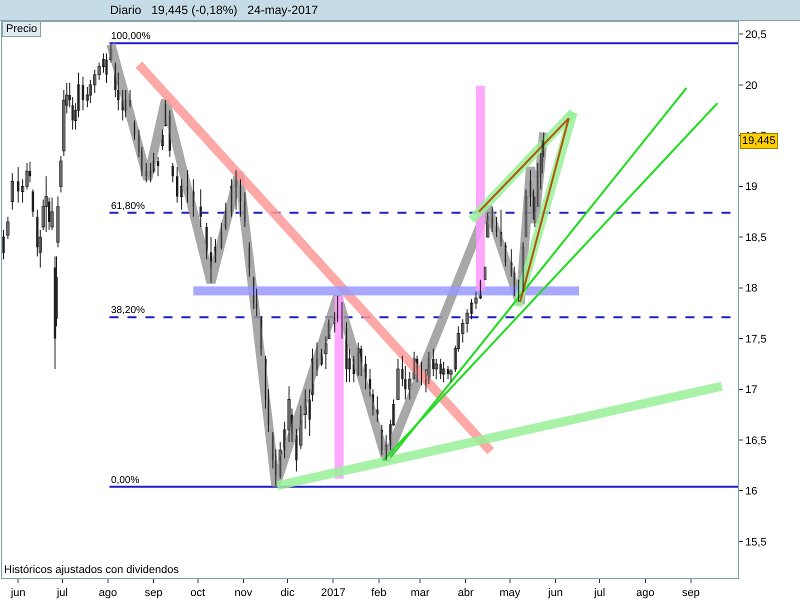  Describe the element at coordinates (756, 238) in the screenshot. I see `y-tick-label: 18,5` at that location.